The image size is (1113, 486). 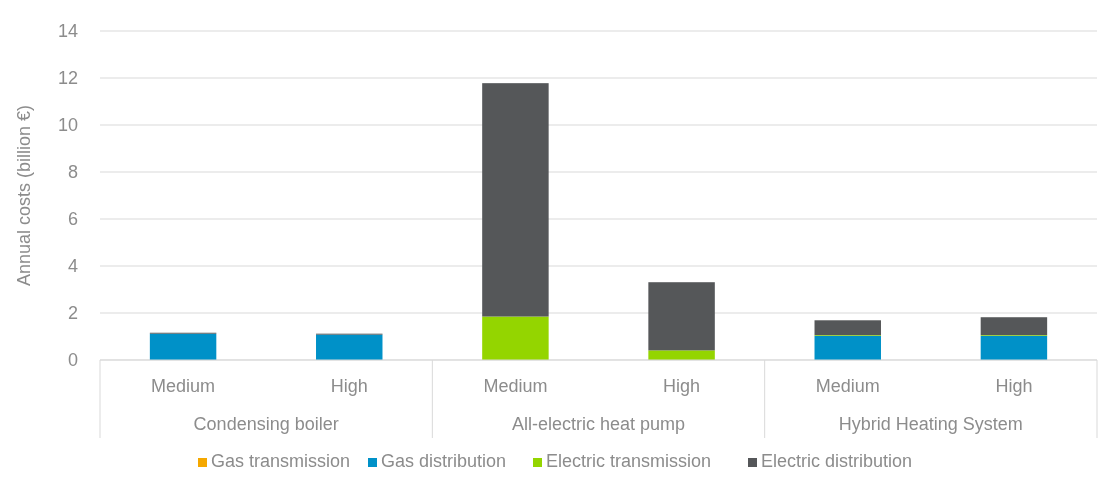 What do you see at coordinates (281, 461) in the screenshot?
I see `legend-label: Gas transmission` at bounding box center [281, 461].